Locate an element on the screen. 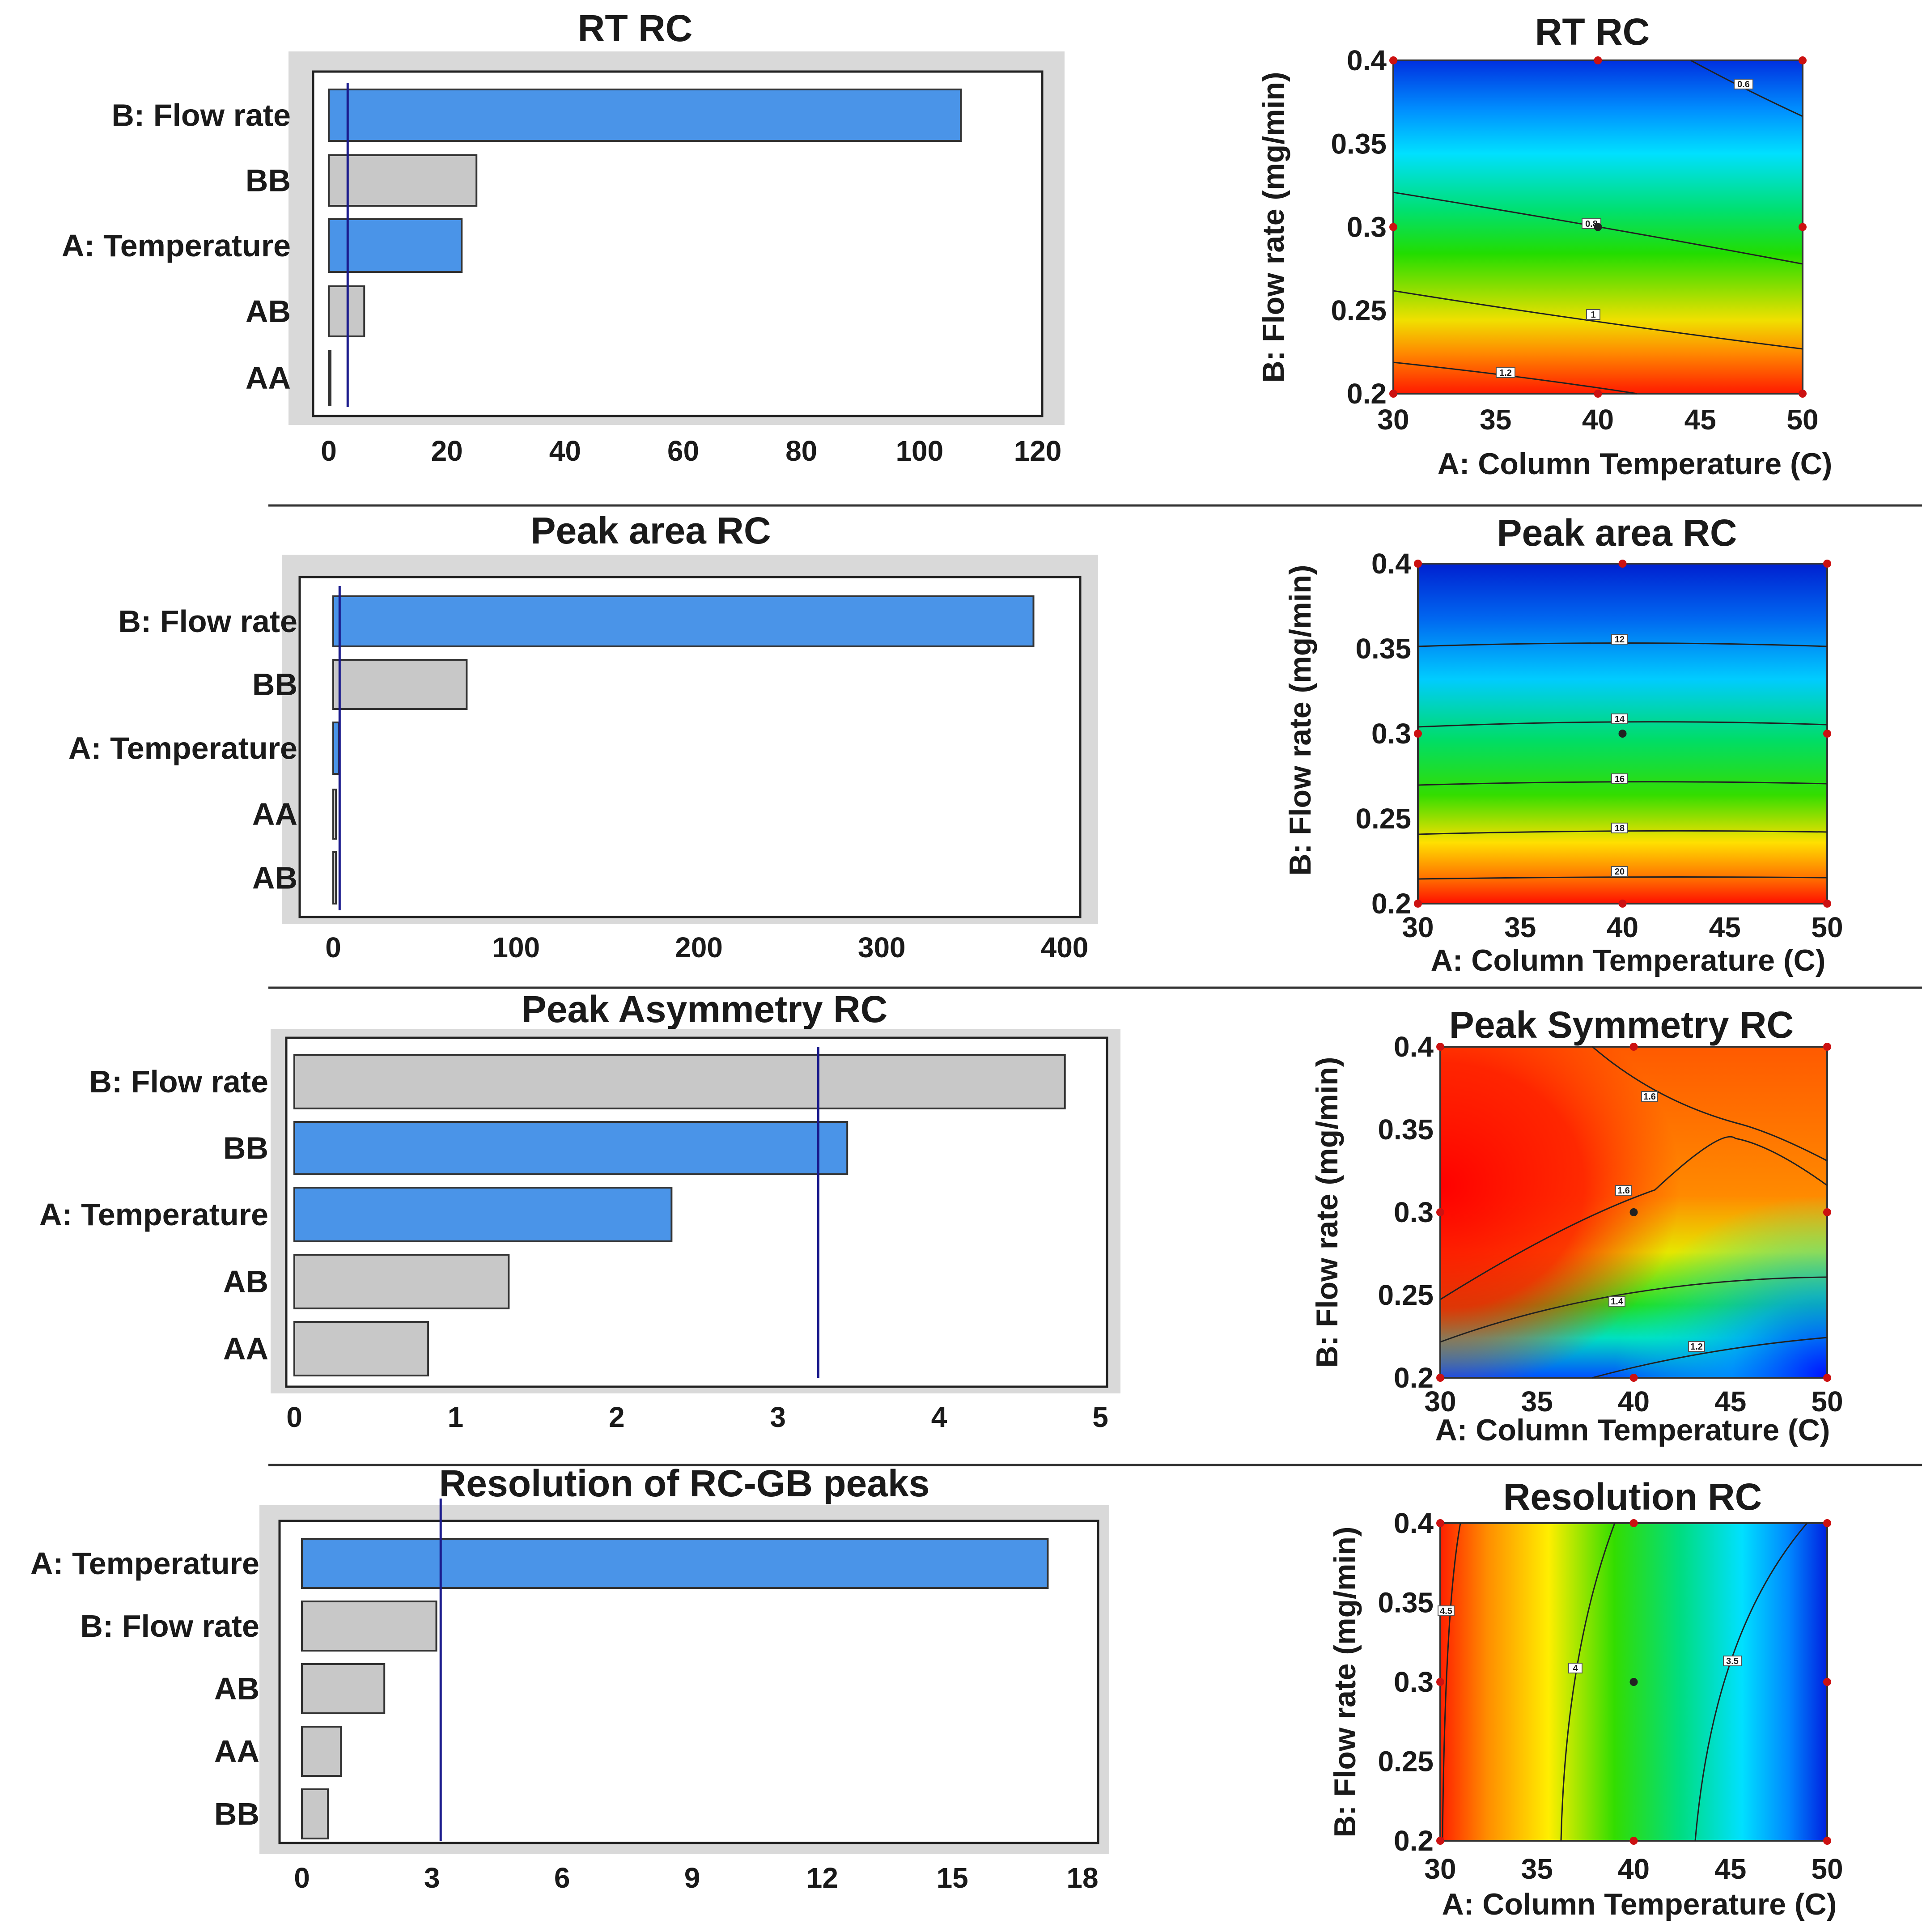 Image resolution: width=1922 pixels, height=1932 pixels. contour-label: 12 is located at coordinates (1620, 640).